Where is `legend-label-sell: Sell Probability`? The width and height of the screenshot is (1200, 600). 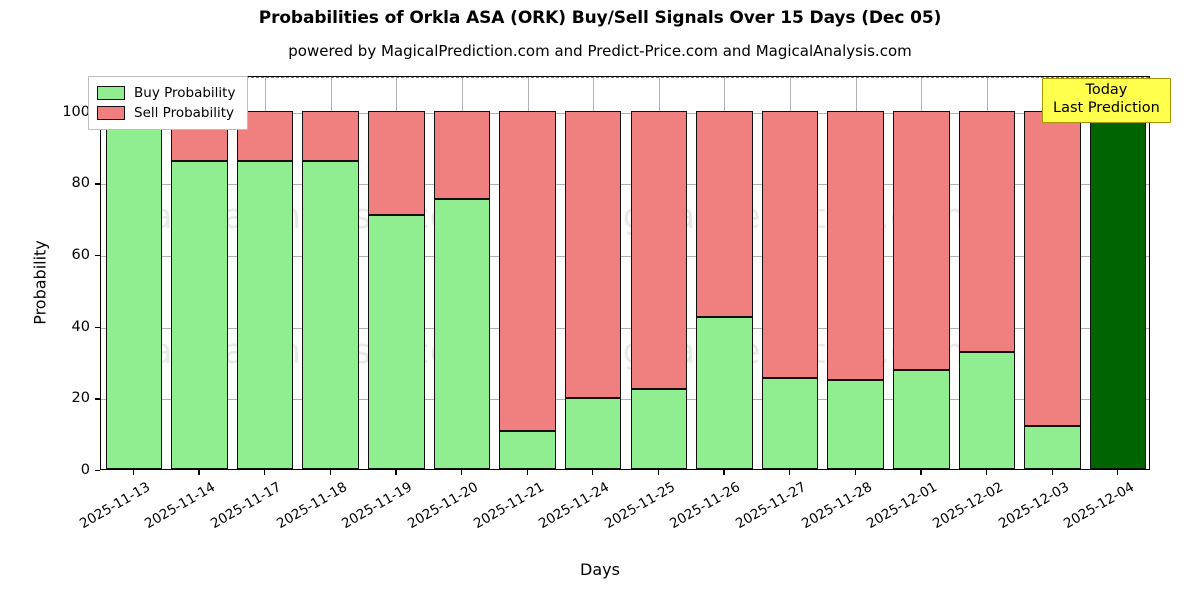 legend-label-sell: Sell Probability is located at coordinates (184, 113).